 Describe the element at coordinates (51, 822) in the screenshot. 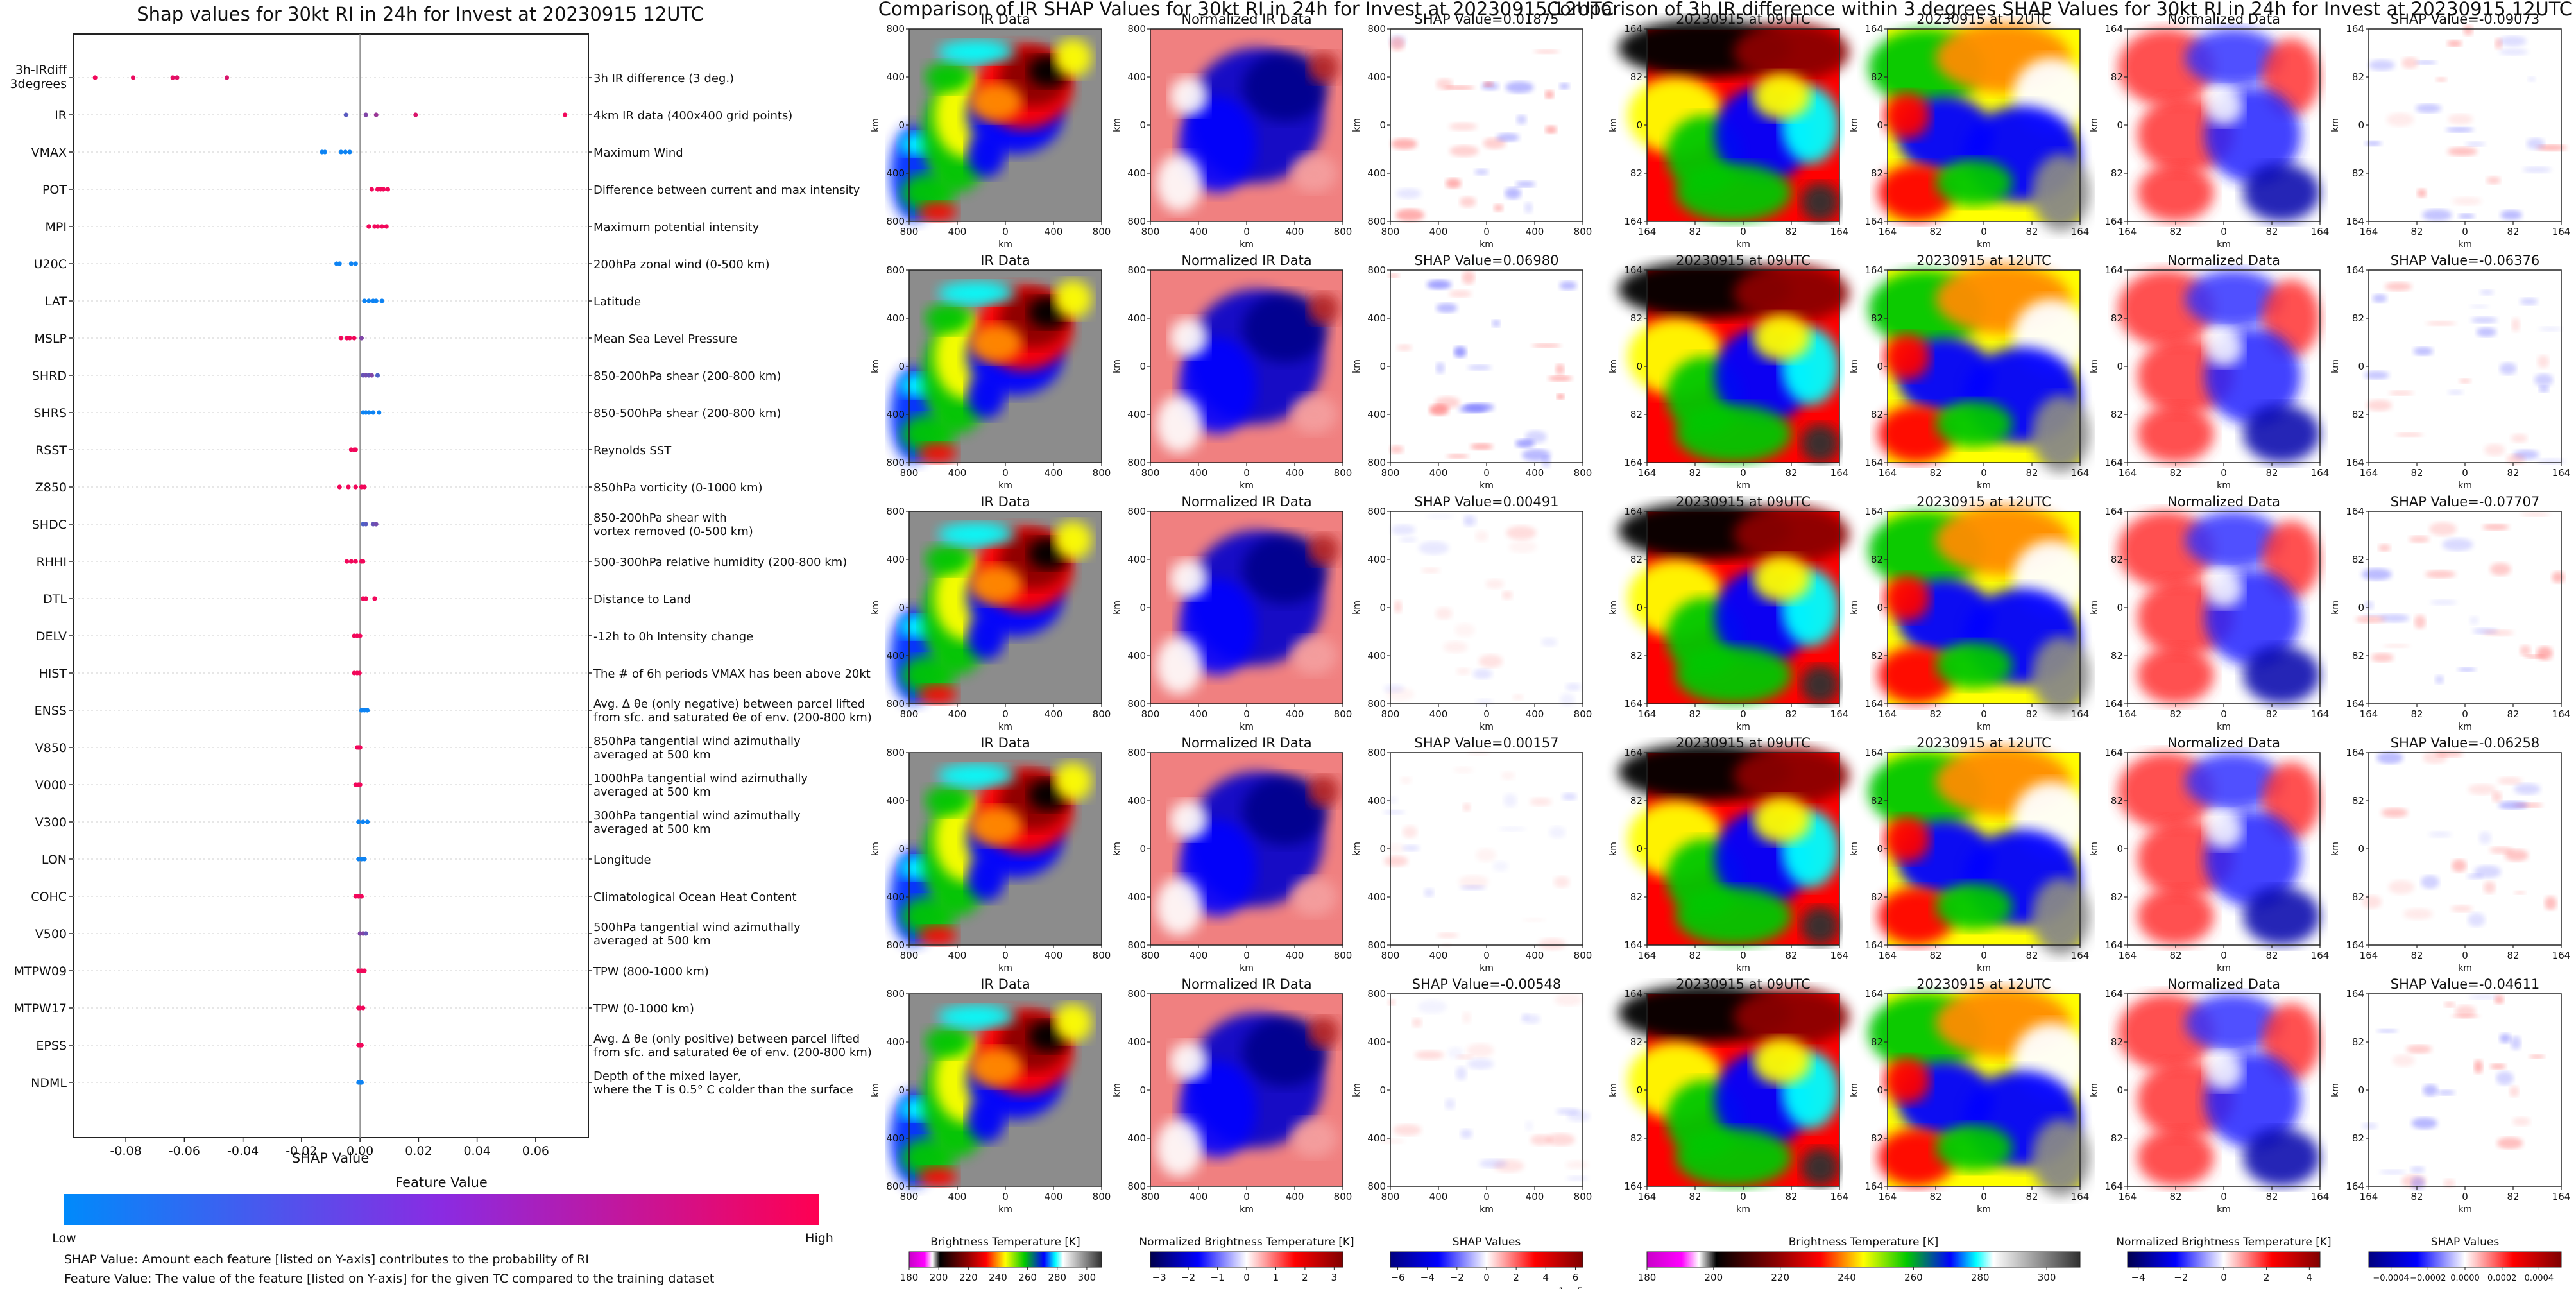

I see `feature-name-label: V300` at that location.